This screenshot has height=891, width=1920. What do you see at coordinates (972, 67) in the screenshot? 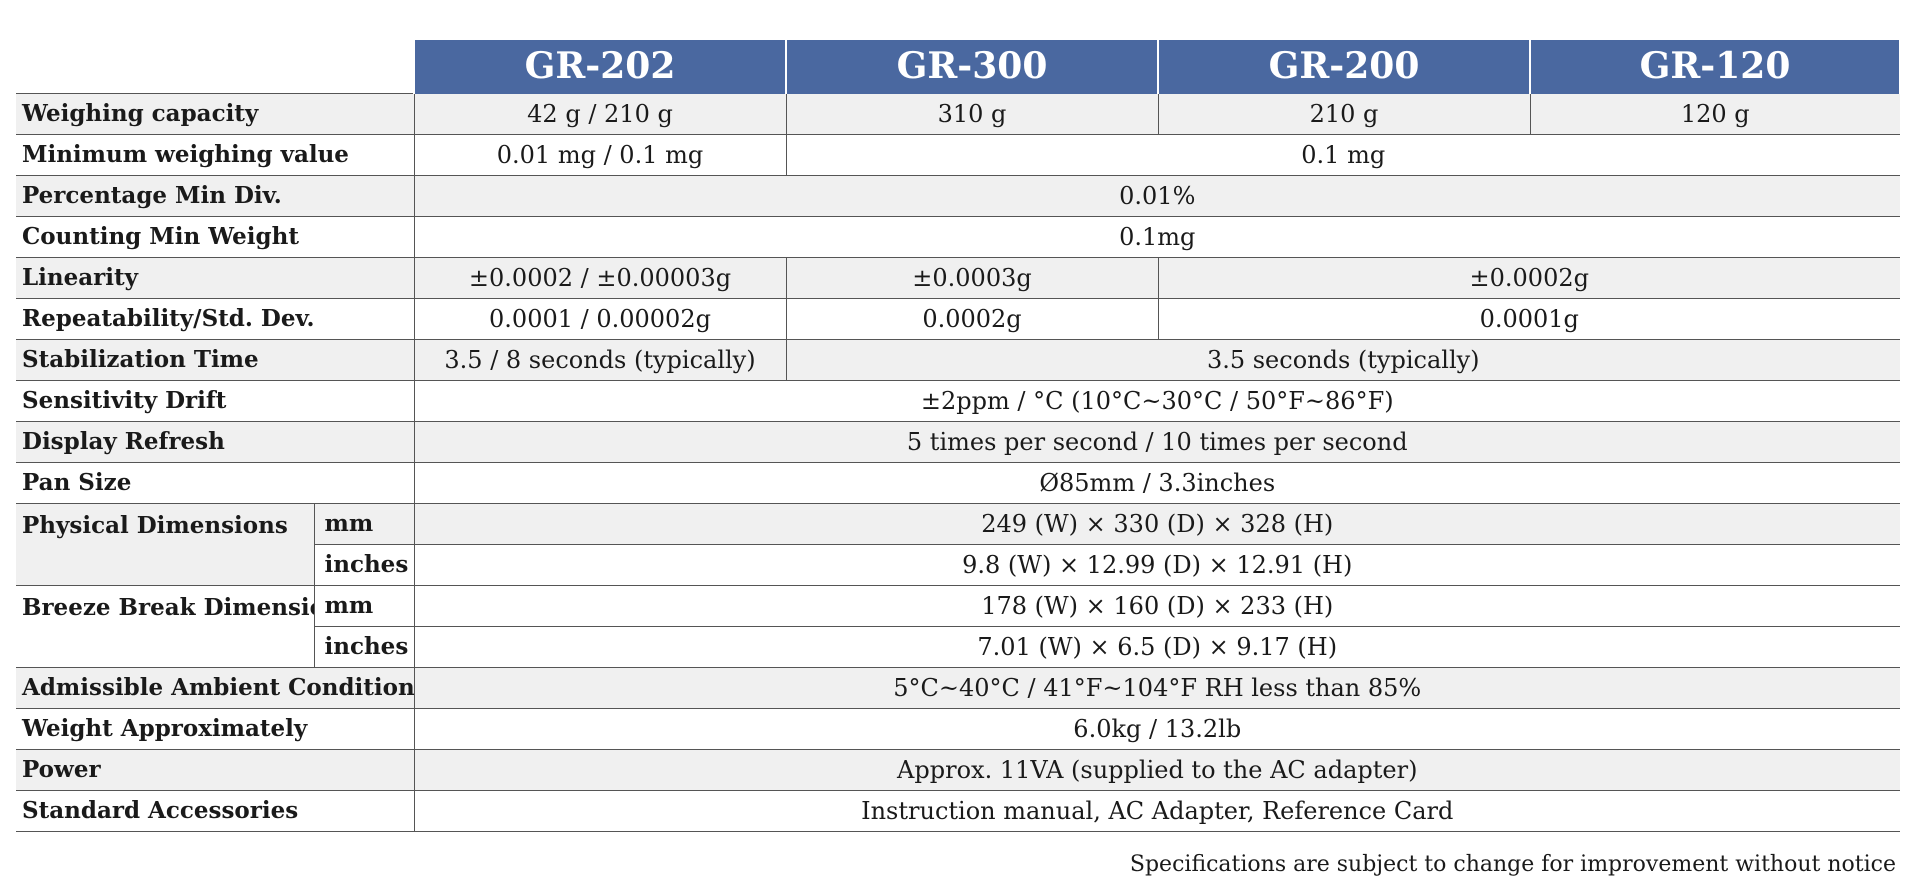
I see `model-header-gr-300: GR-300` at bounding box center [972, 67].